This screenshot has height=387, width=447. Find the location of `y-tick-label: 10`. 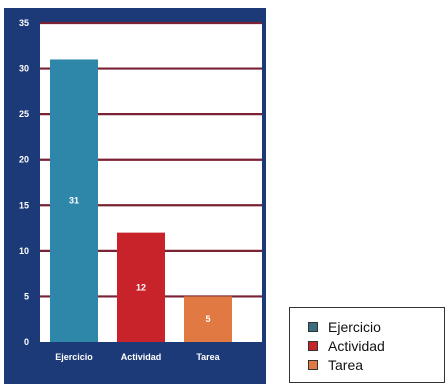

y-tick-label: 10 is located at coordinates (24, 251).